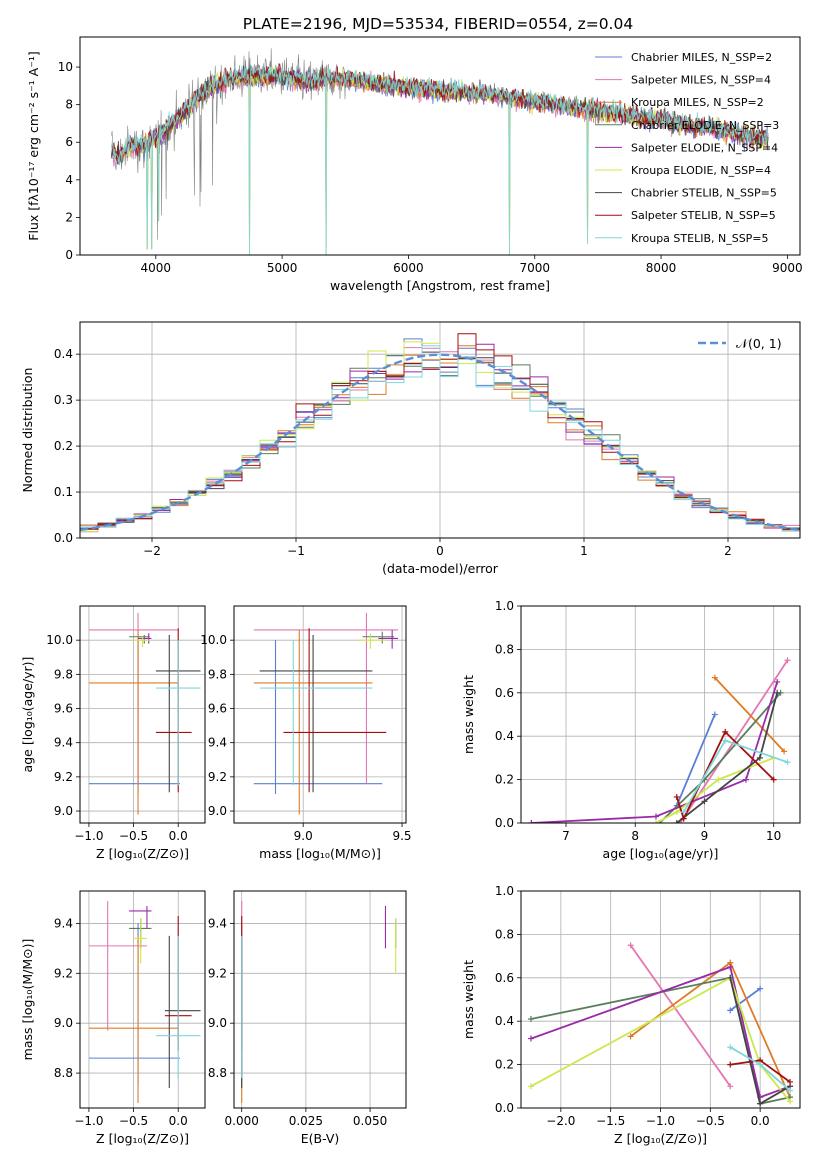 The image size is (819, 1170). What do you see at coordinates (440, 112) in the screenshot?
I see `model-spectrum-line` at bounding box center [440, 112].